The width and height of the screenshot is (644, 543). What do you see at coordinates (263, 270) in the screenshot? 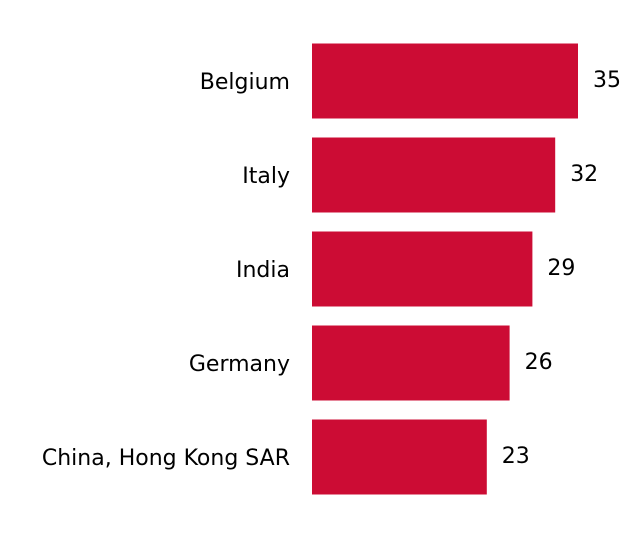
I see `category-label: India` at bounding box center [263, 270].